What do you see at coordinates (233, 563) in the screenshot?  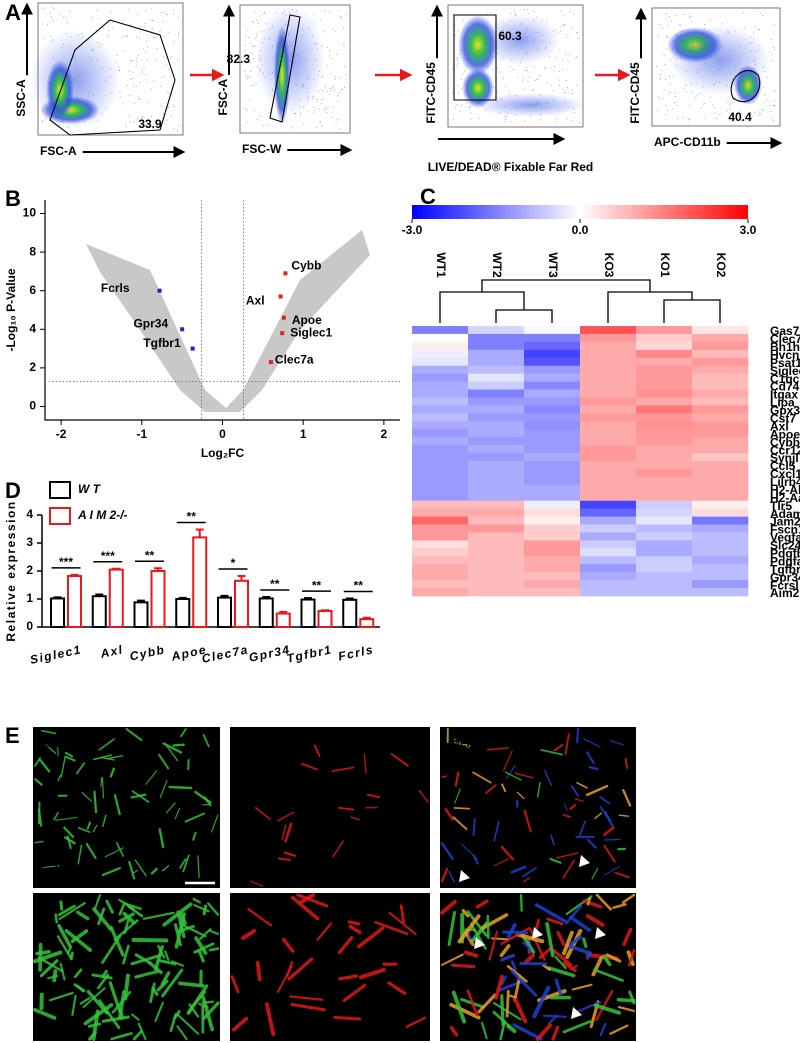 I see `significance-label: *` at bounding box center [233, 563].